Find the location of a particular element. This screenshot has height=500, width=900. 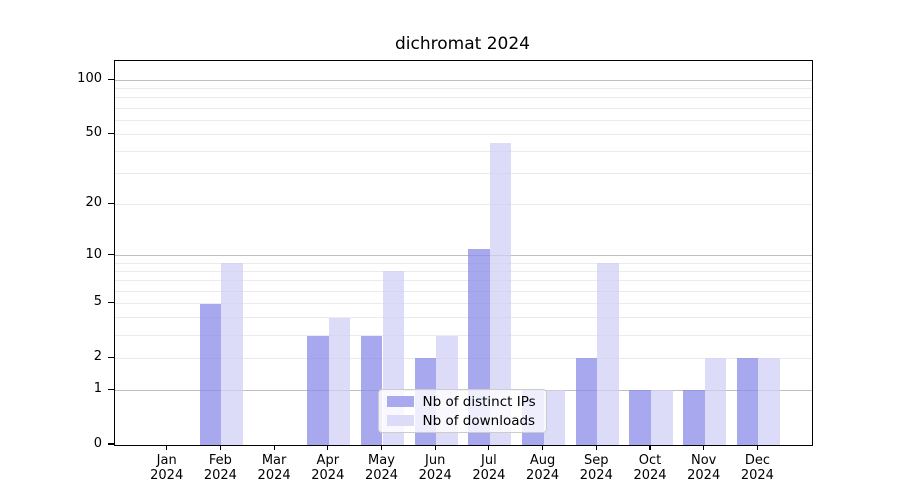

x-tick-mar is located at coordinates (274, 447).